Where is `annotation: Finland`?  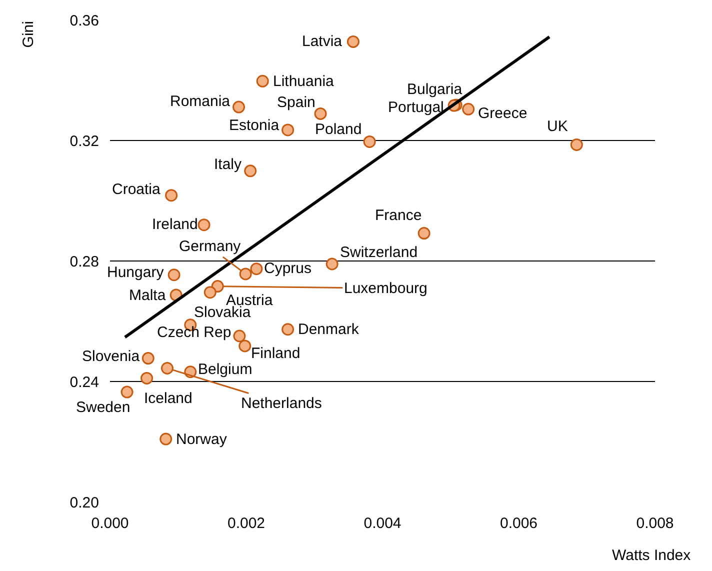 annotation: Finland is located at coordinates (275, 353).